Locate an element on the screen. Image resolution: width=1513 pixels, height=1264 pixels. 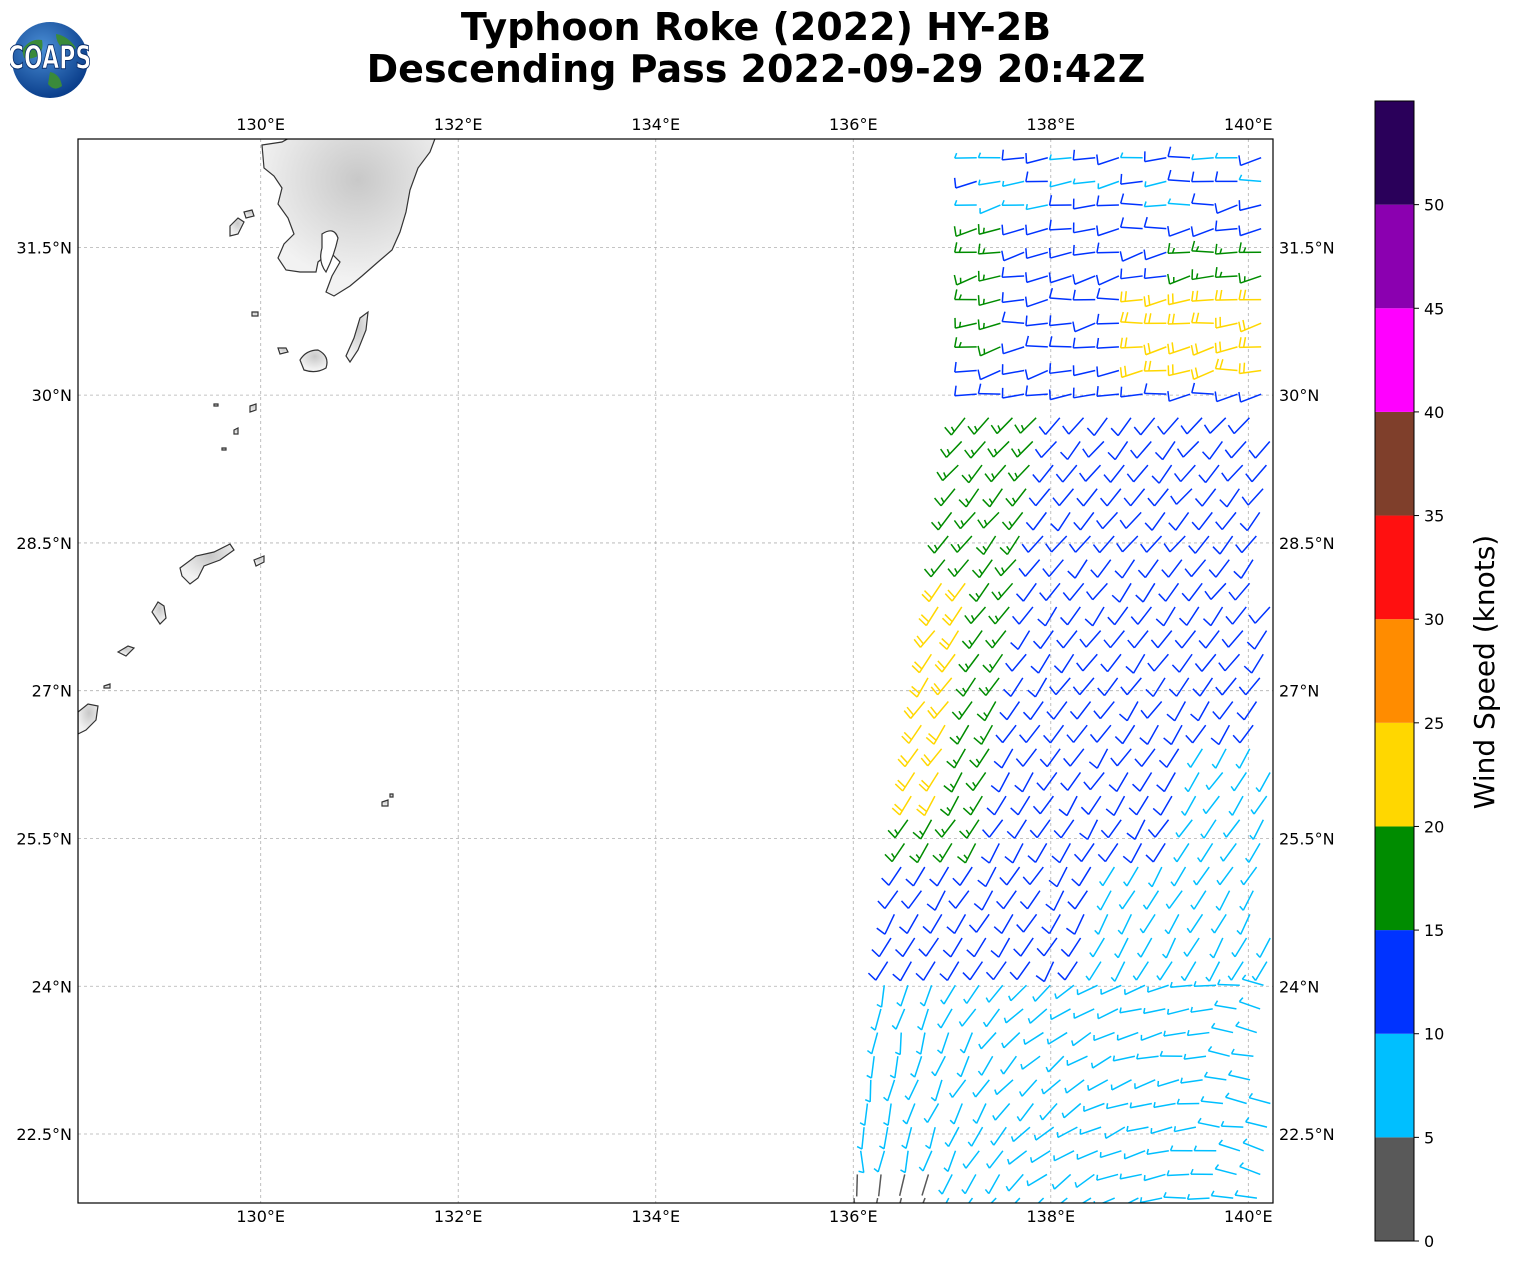
tanegashima is located at coordinates (357, 337).